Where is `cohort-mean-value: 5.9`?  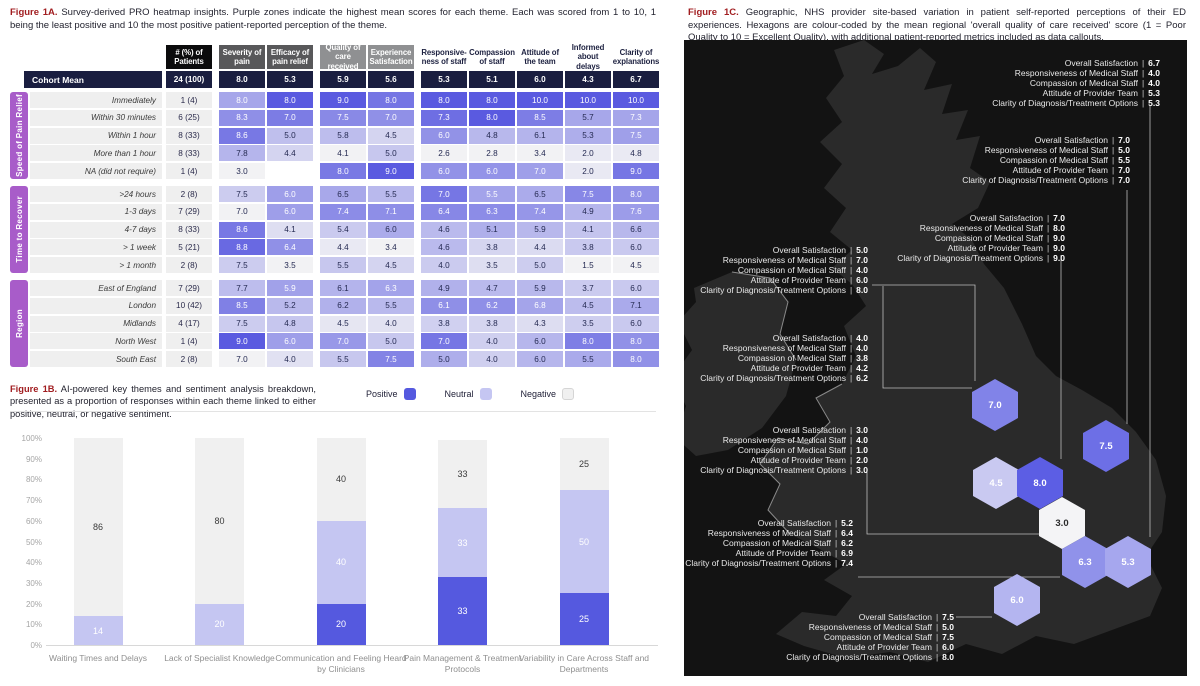
cohort-mean-value: 5.9 is located at coordinates (343, 79).